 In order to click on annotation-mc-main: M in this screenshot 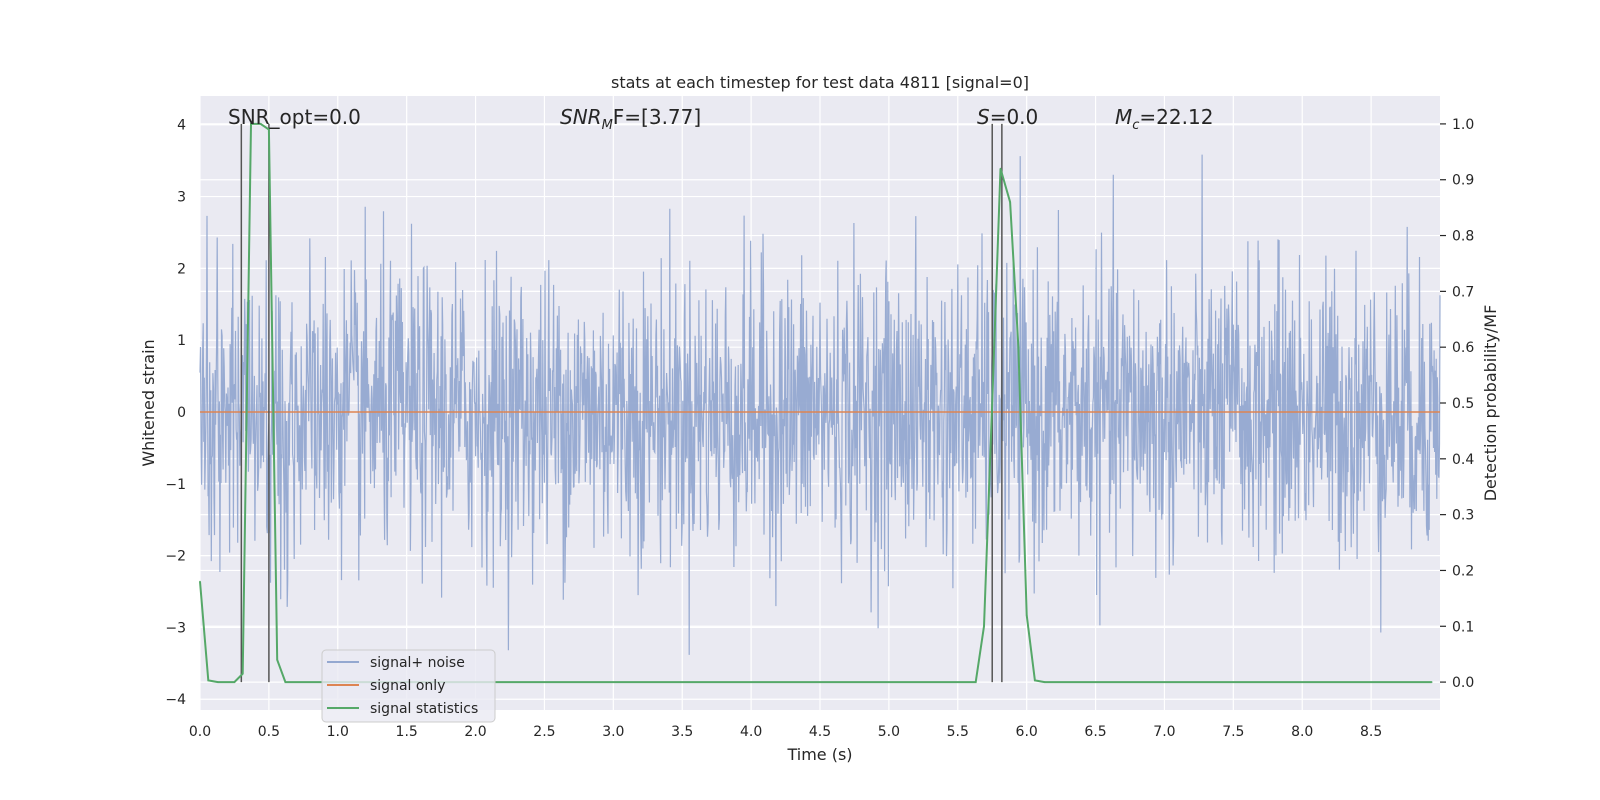, I will do `click(1123, 117)`.